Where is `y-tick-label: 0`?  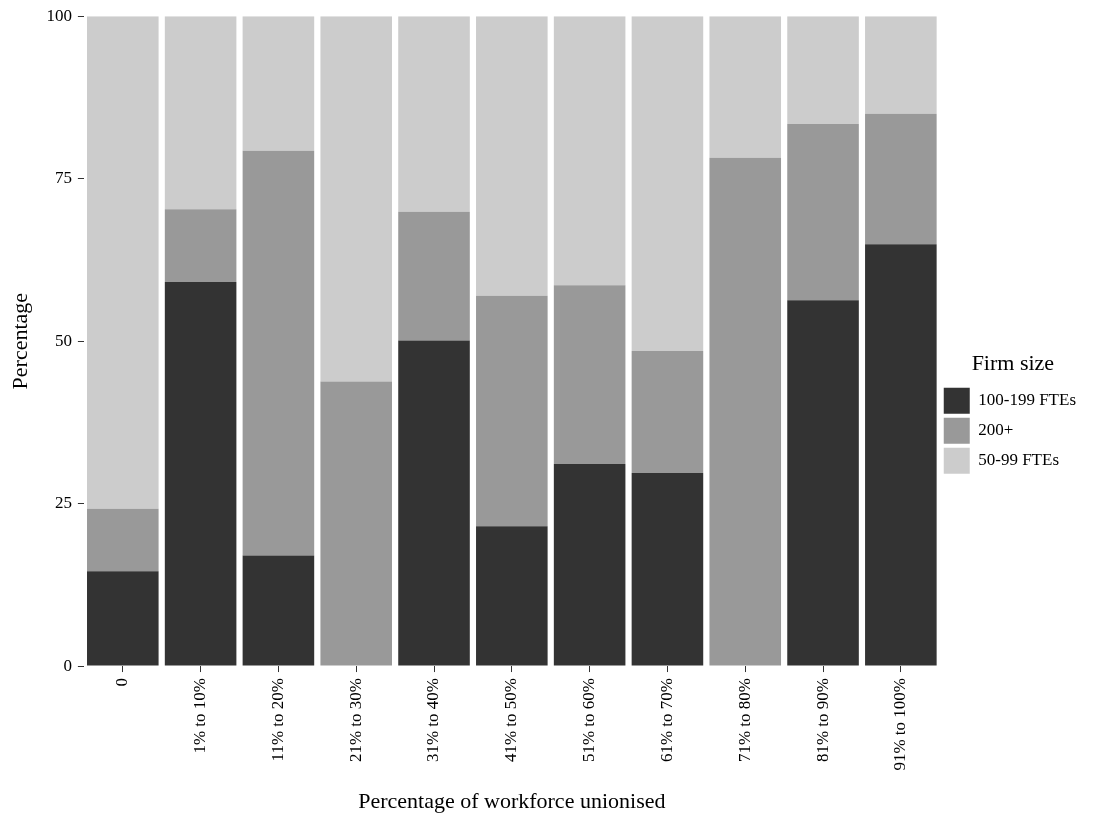
y-tick-label: 0 is located at coordinates (67, 665).